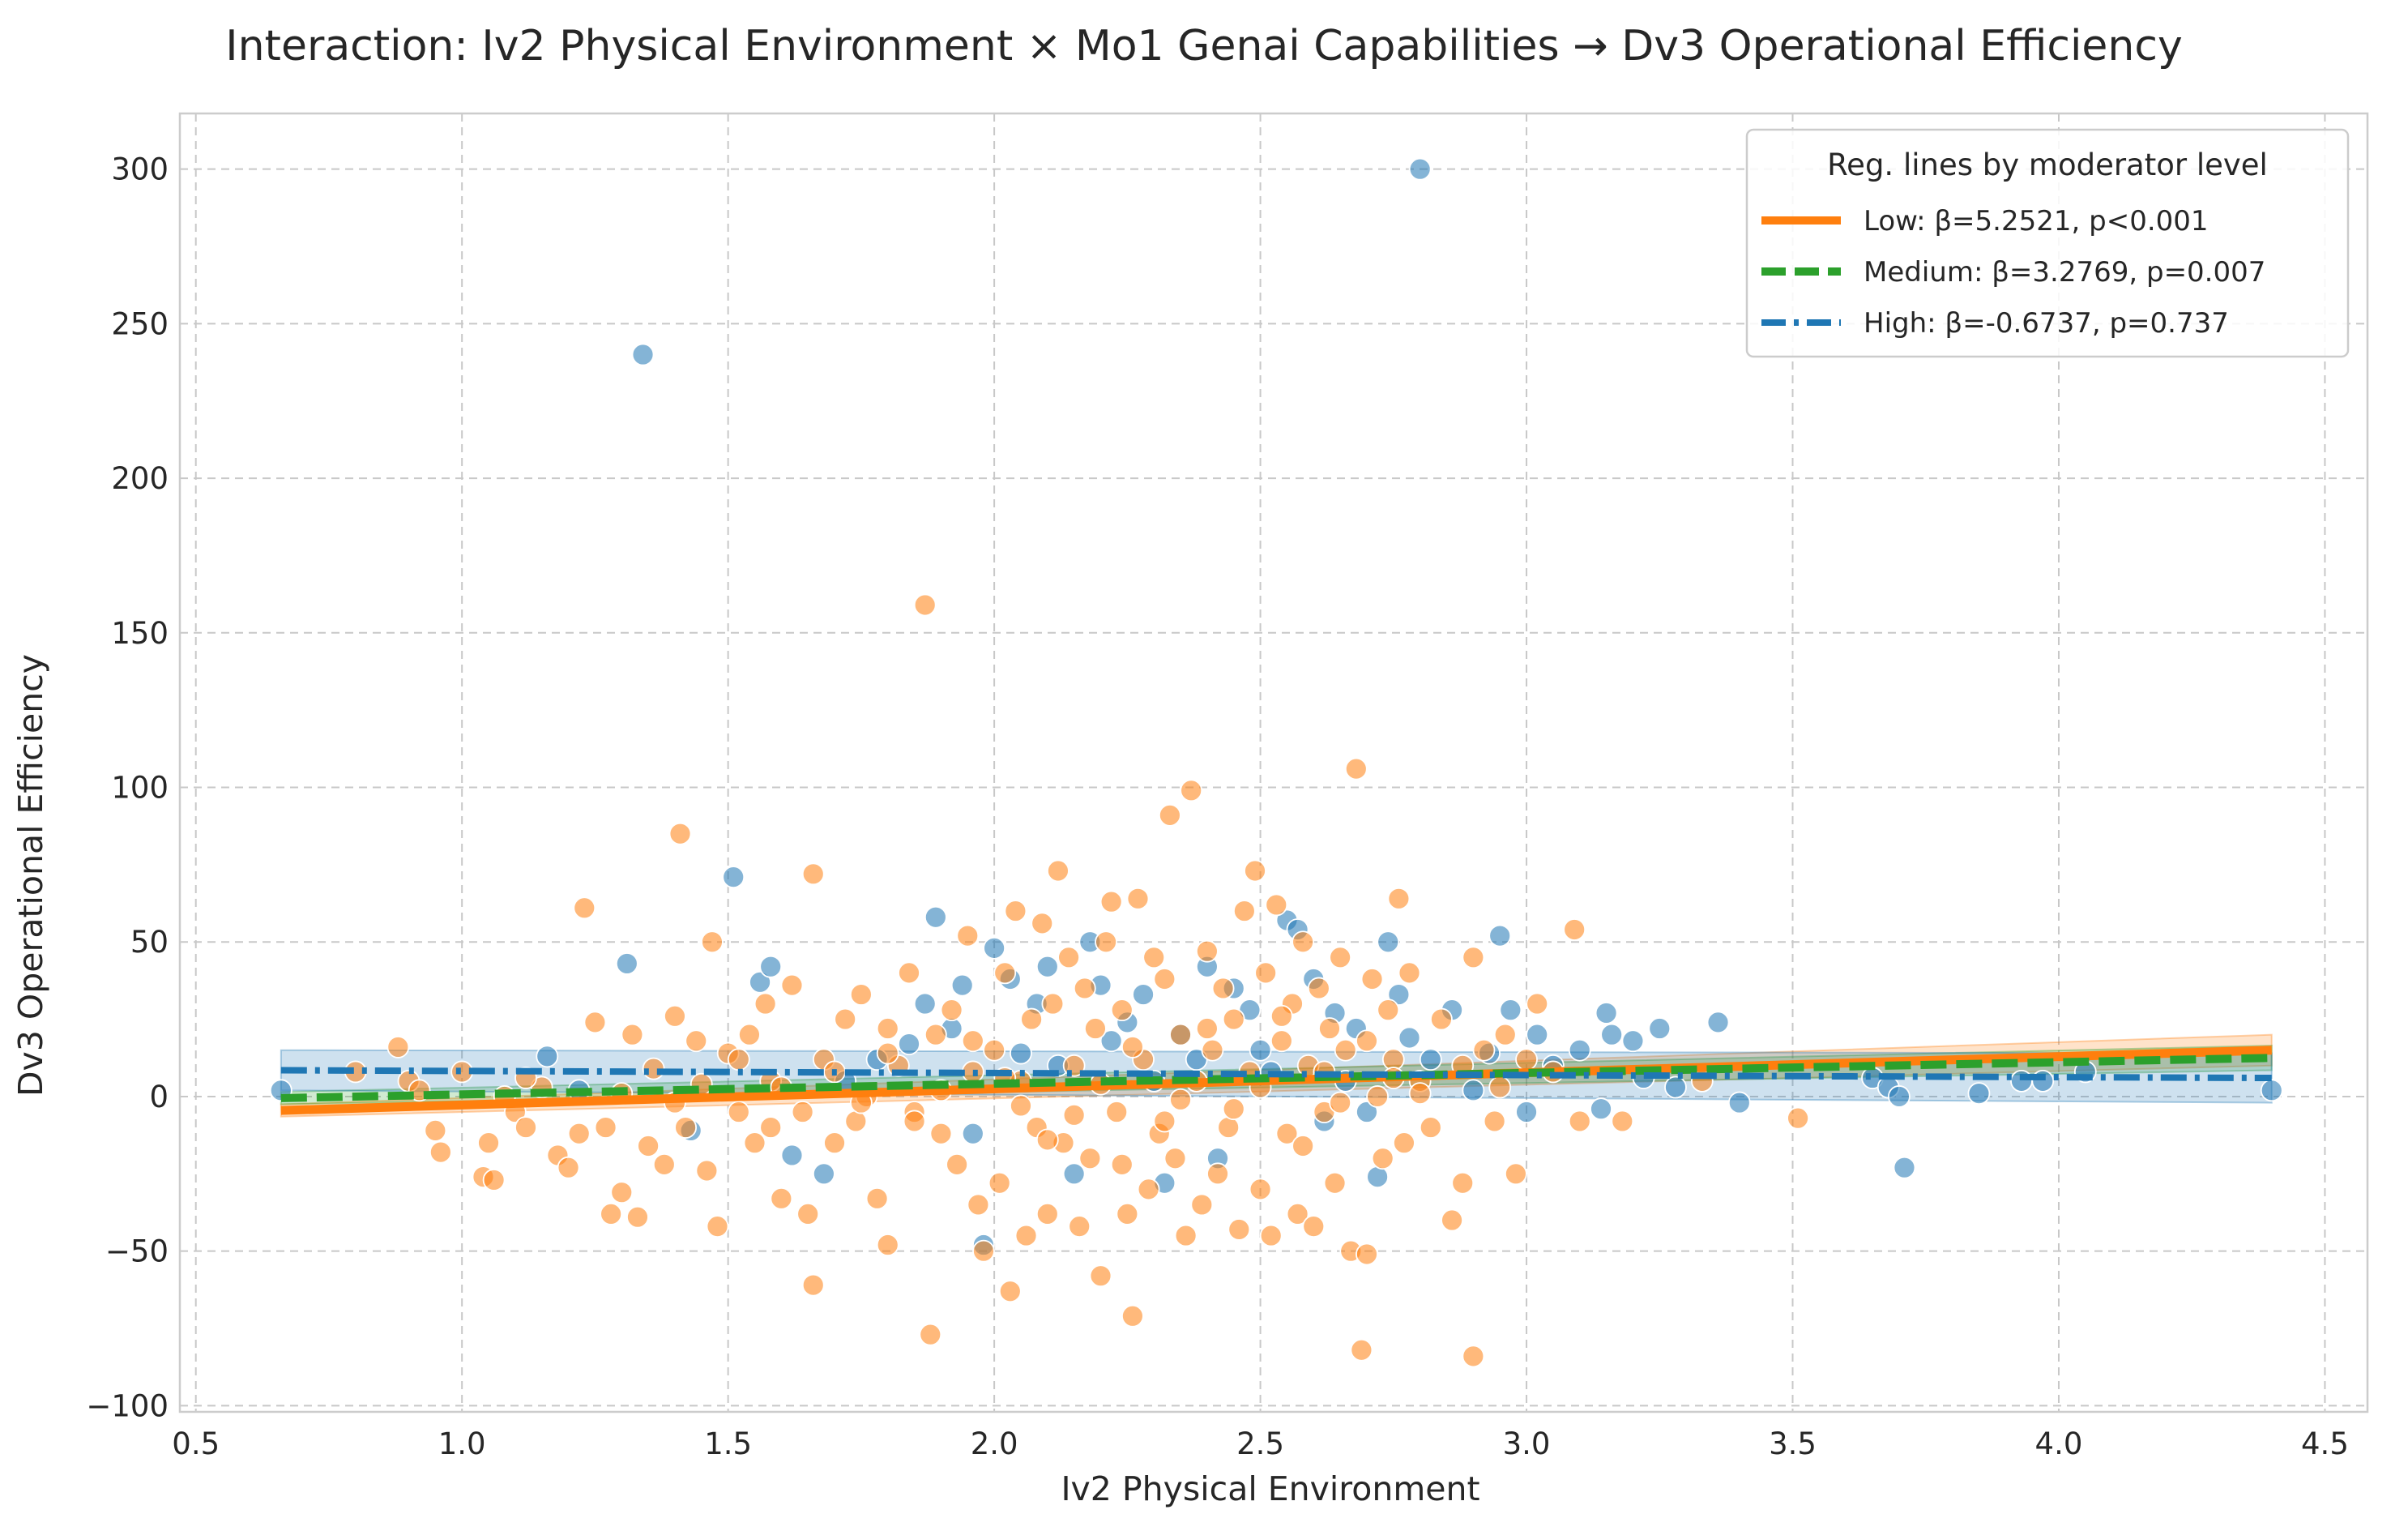 The width and height of the screenshot is (2408, 1531). What do you see at coordinates (140, 478) in the screenshot?
I see `y-tick-label: 200` at bounding box center [140, 478].